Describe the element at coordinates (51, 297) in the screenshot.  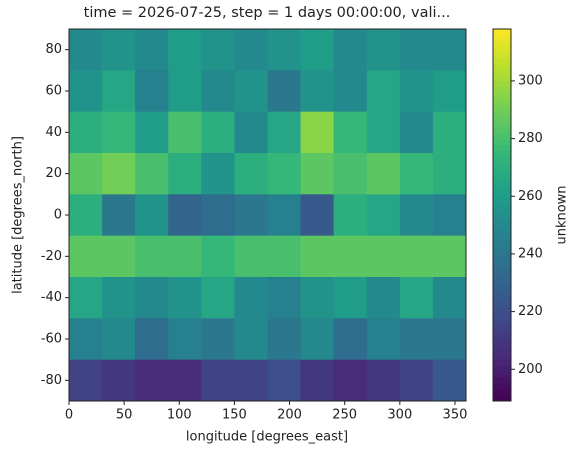
I see `y-tick-label: -40` at that location.